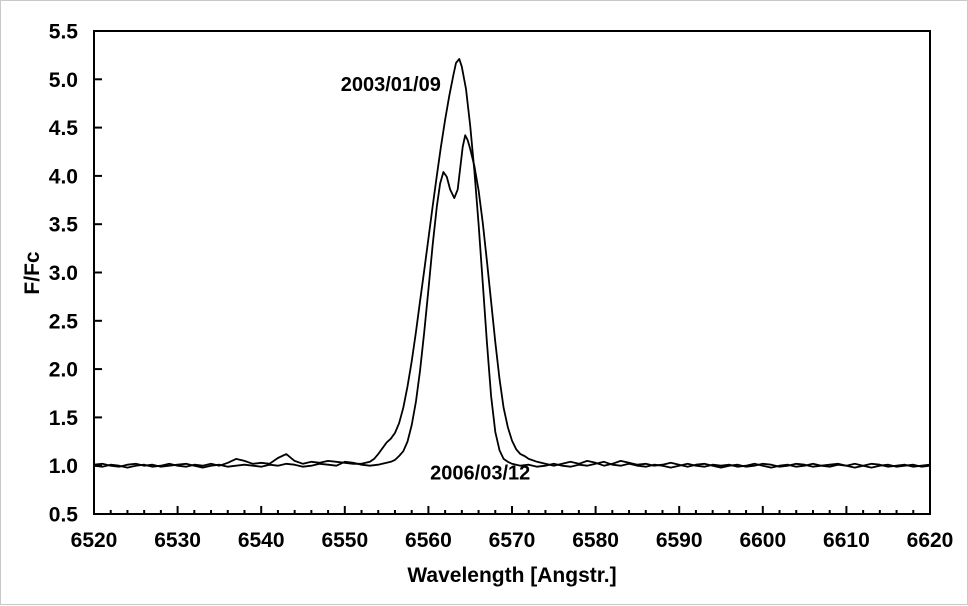 This screenshot has height=606, width=968. Describe the element at coordinates (511, 575) in the screenshot. I see `x-axis-title: Wavelength [Angstr.]` at that location.